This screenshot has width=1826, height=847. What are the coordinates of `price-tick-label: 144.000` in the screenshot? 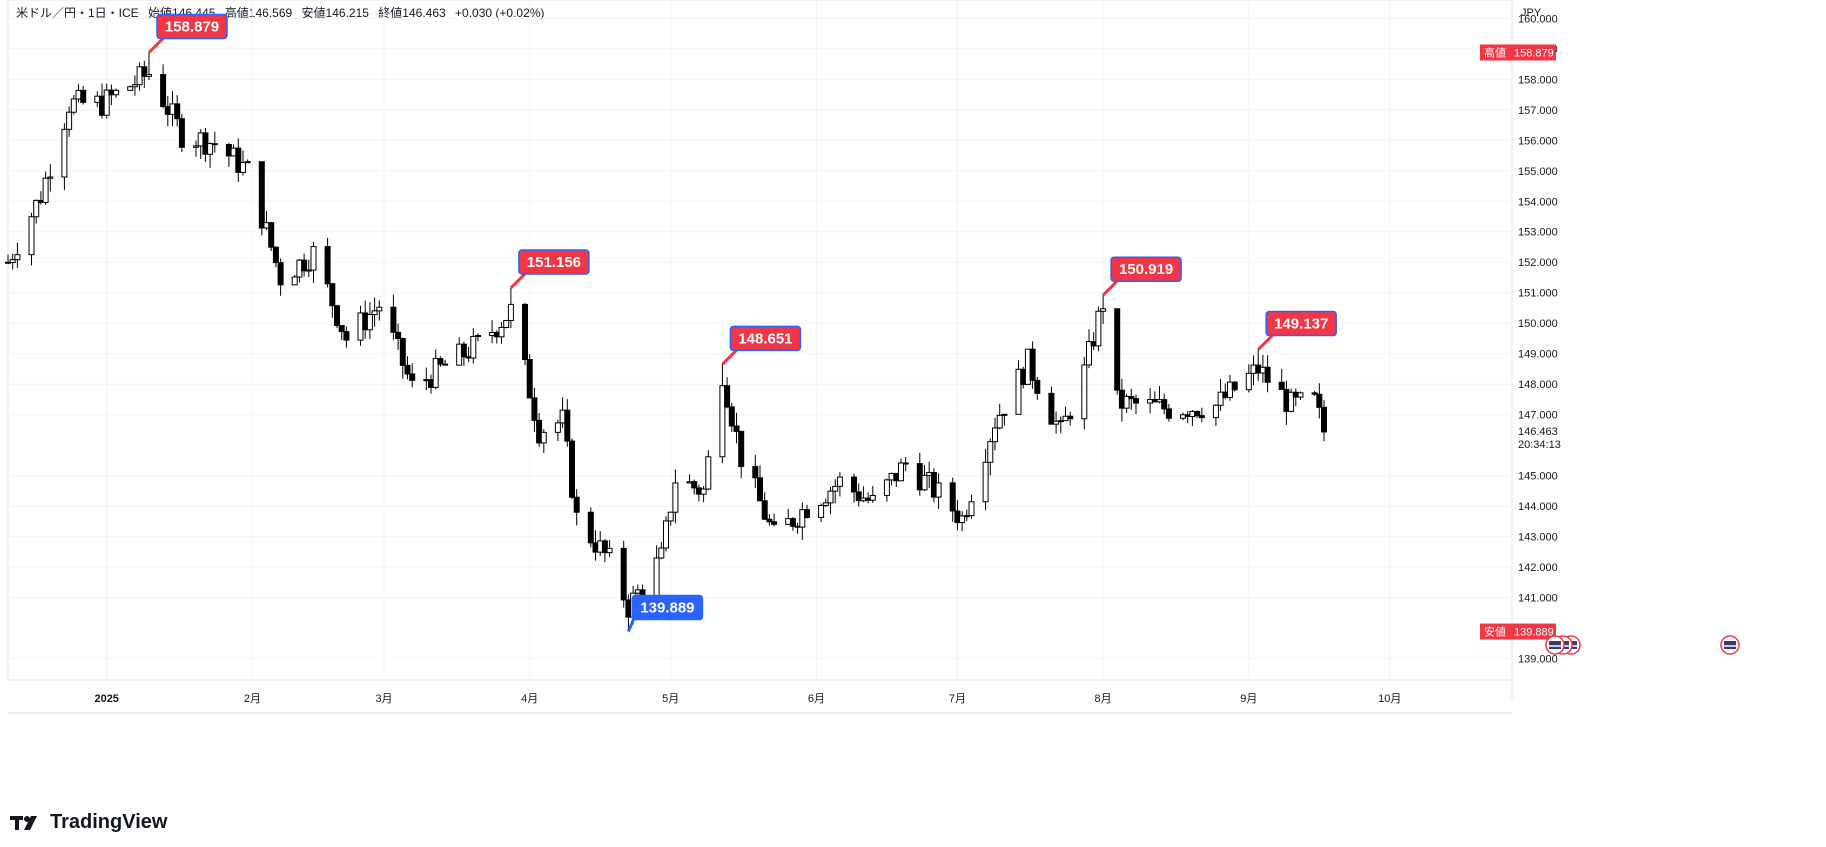 It's located at (1538, 507).